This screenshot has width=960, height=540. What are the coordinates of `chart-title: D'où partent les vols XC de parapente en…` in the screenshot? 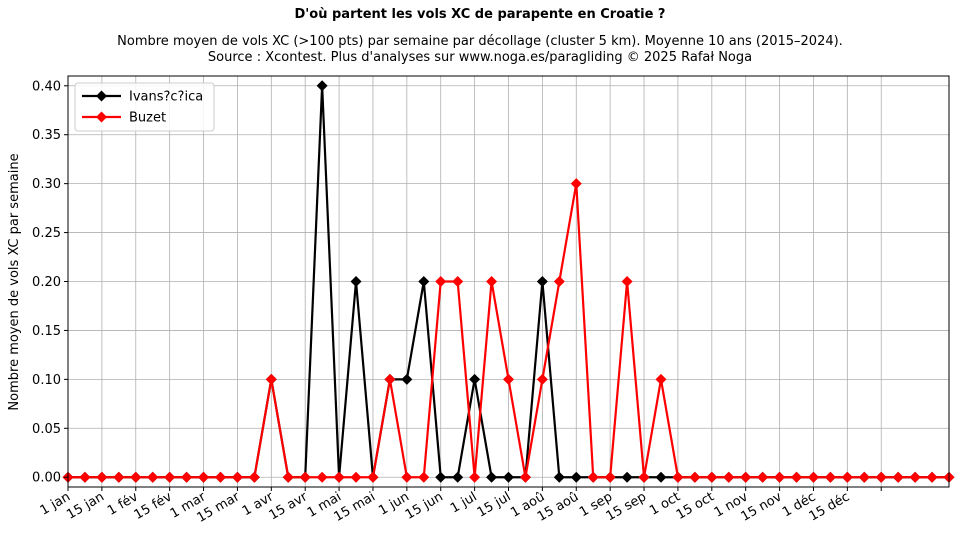 It's located at (480, 14).